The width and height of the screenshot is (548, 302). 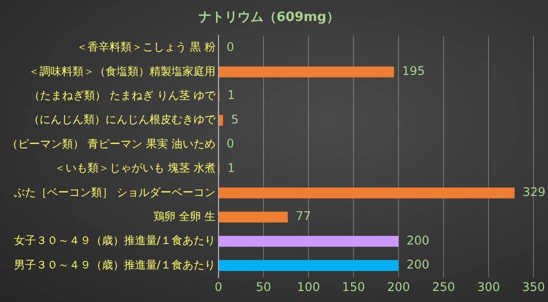 What do you see at coordinates (111, 143) in the screenshot?
I see `y-tick-label: （ピーマン類） 青ピーマン 果実 油いため` at bounding box center [111, 143].